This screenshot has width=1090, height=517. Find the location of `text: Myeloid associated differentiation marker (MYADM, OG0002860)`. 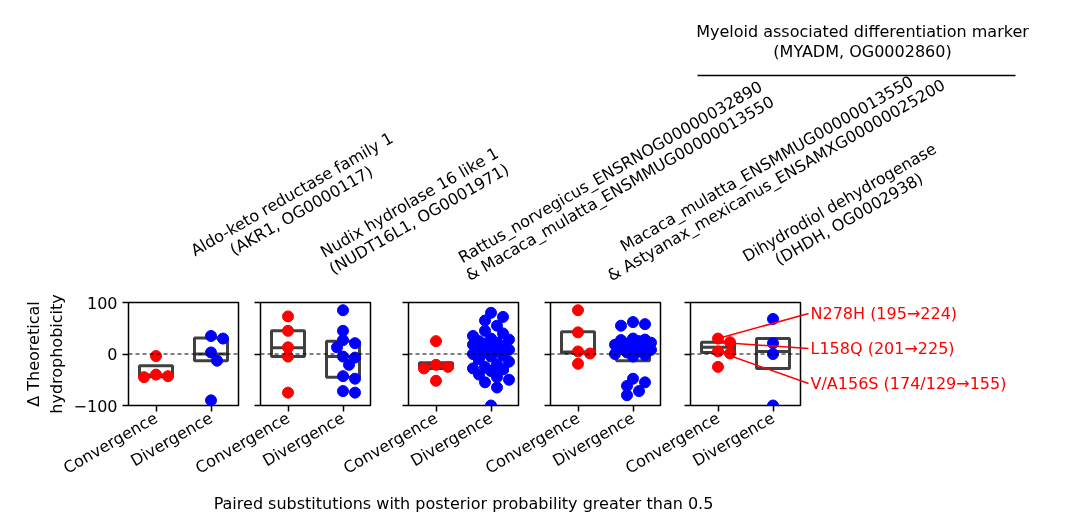

text: Myeloid associated differentiation marker (MYADM, OG0002860) is located at coordinates (863, 41).